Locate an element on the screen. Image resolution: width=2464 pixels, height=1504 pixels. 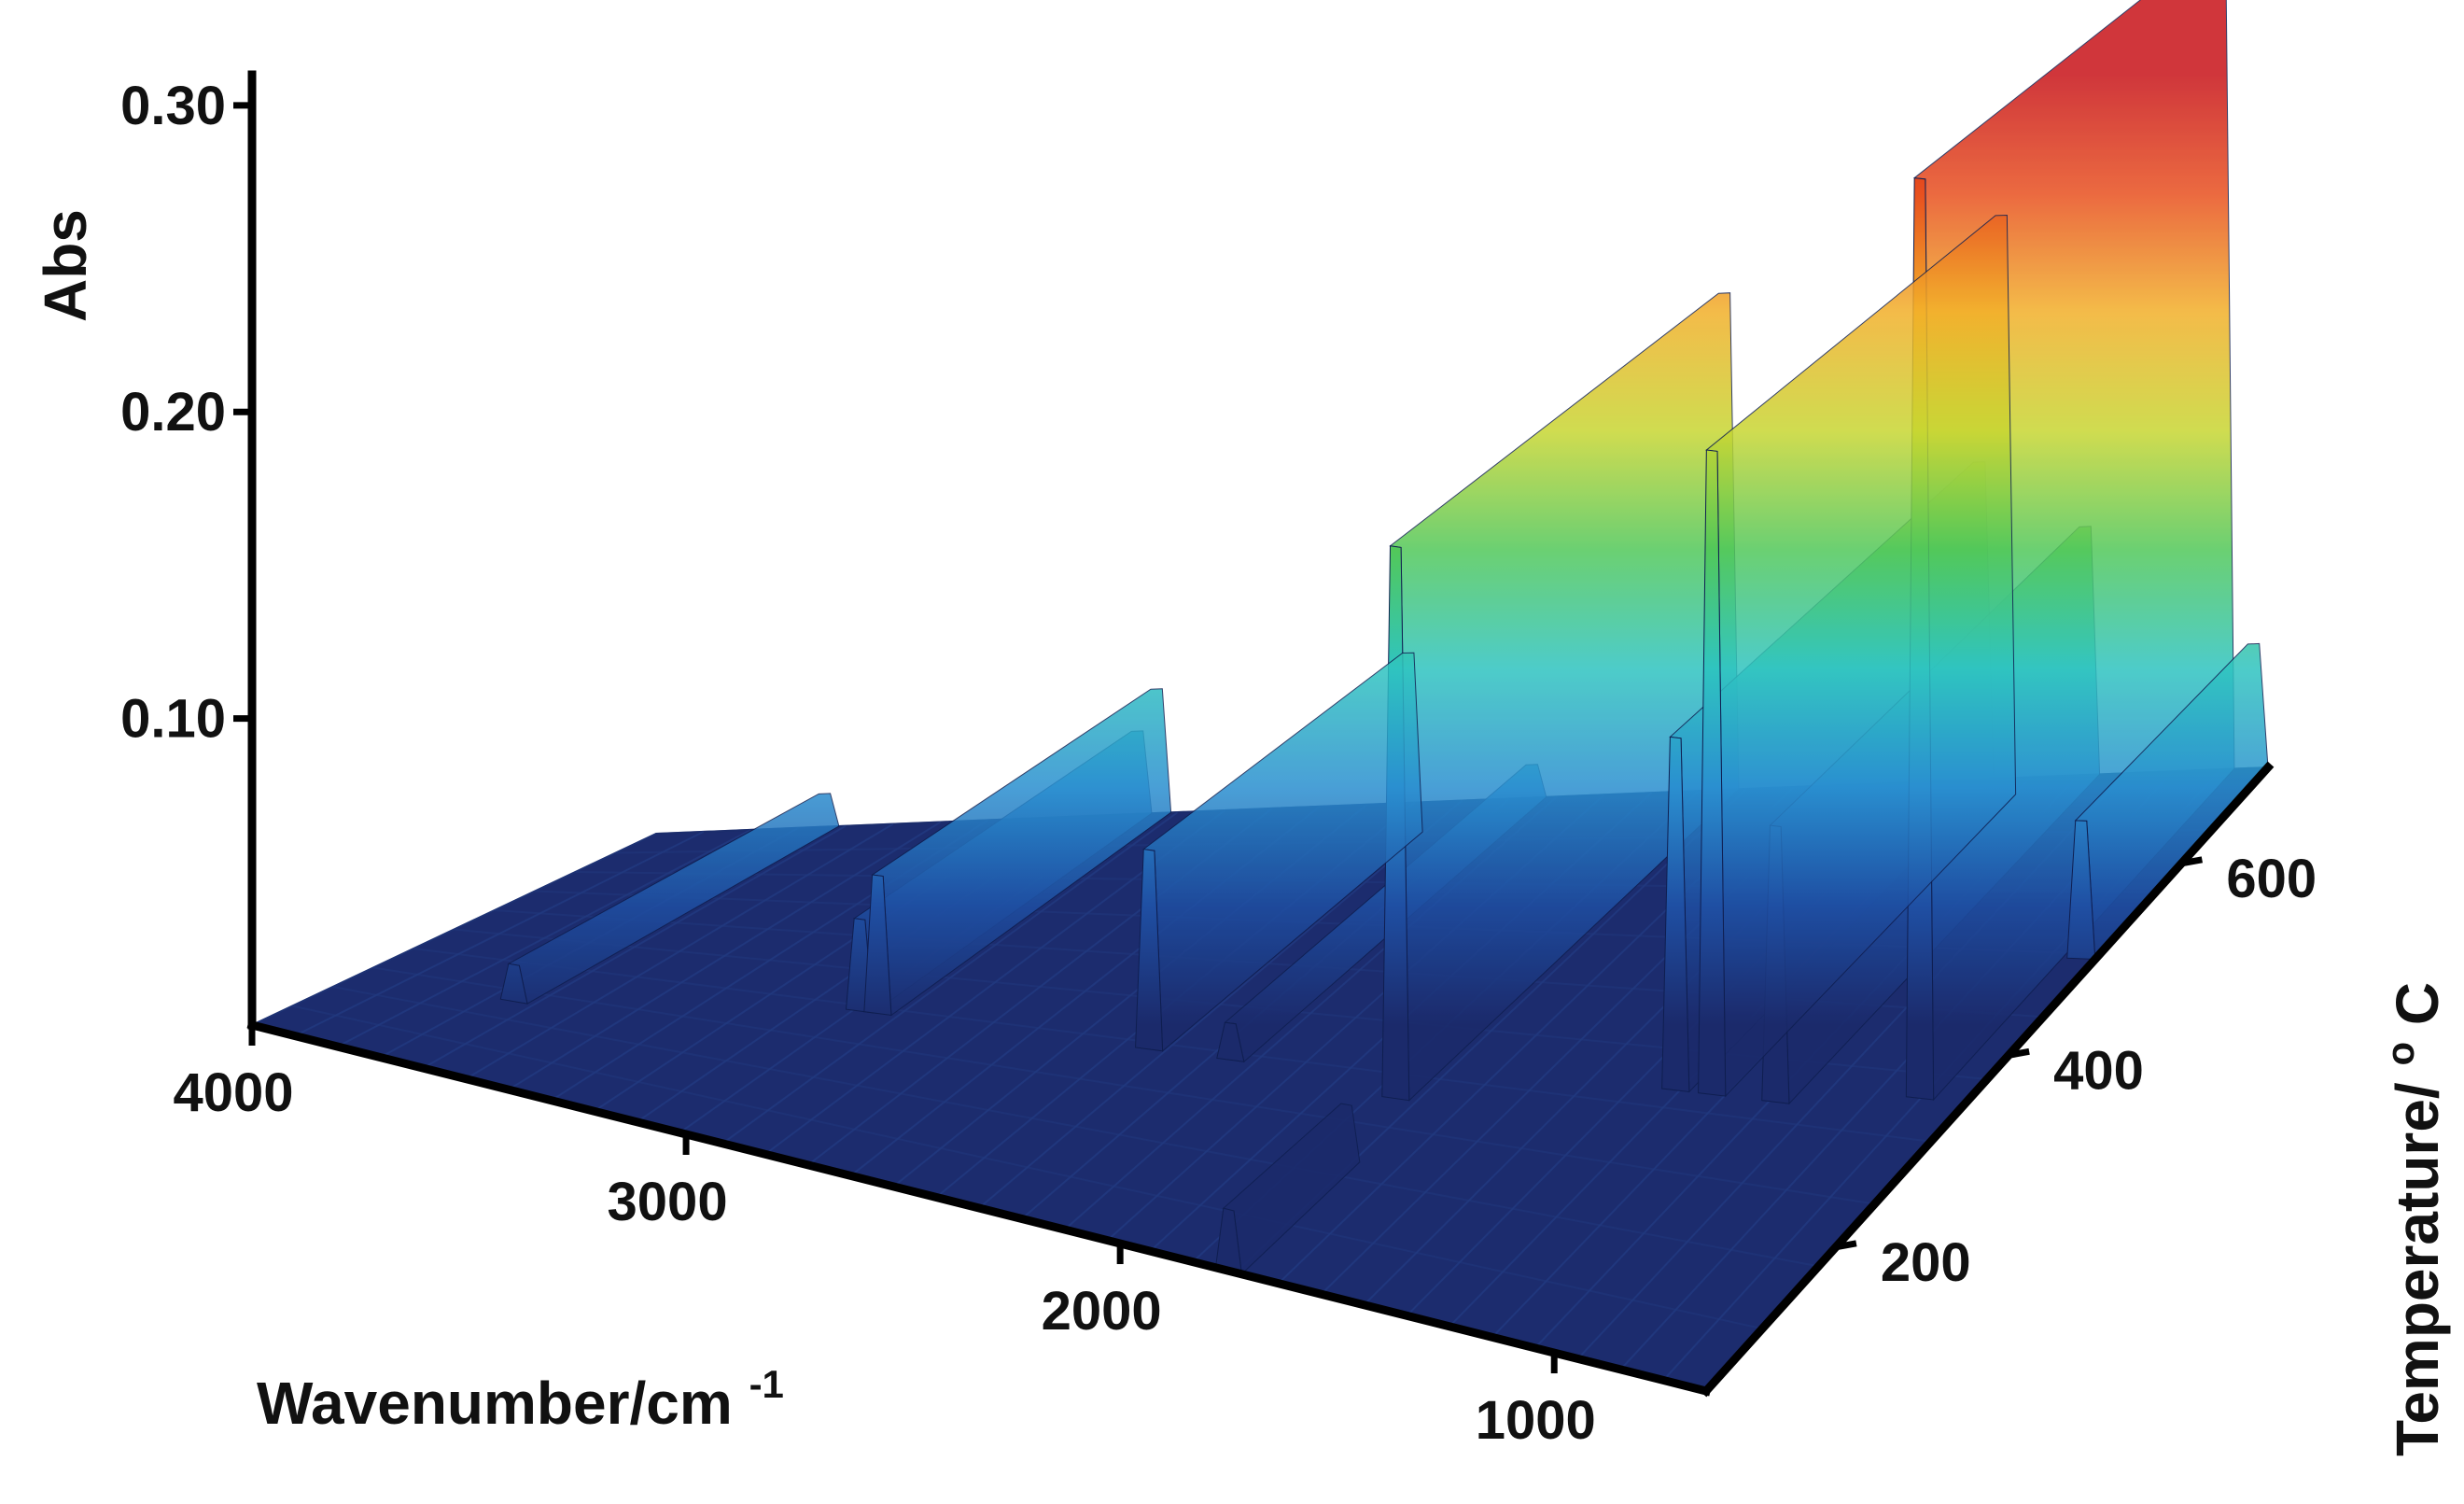
y-axis-title: Temperature/ o C is located at coordinates (2405, 1219).